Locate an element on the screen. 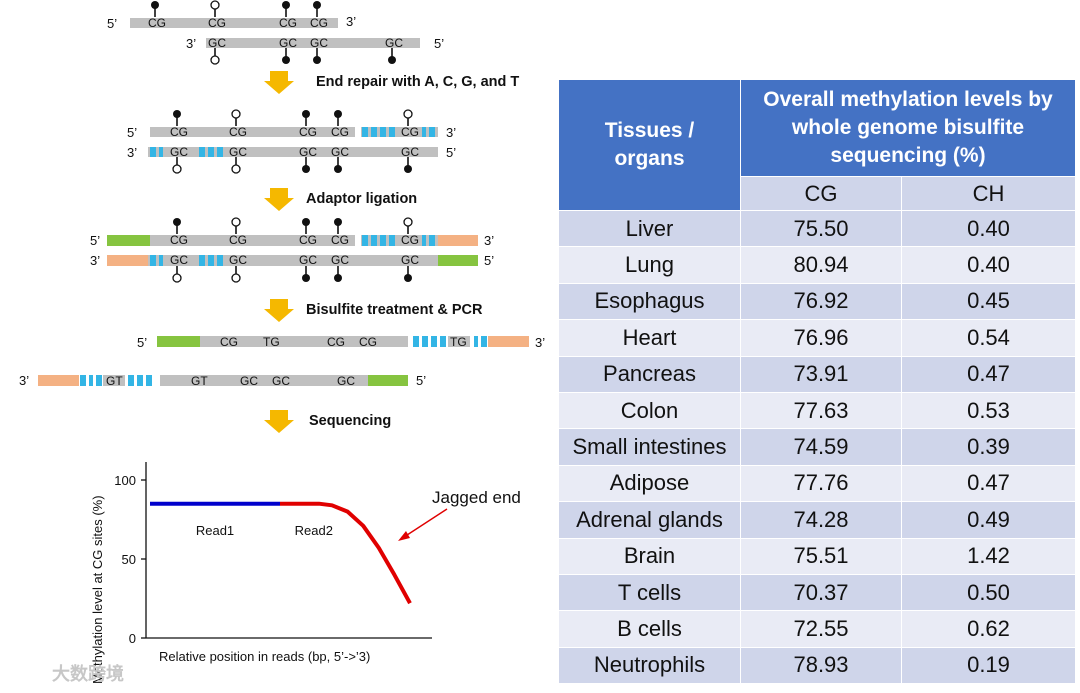  table-row: T cells 70.37 0.50 is located at coordinates (817, 592).